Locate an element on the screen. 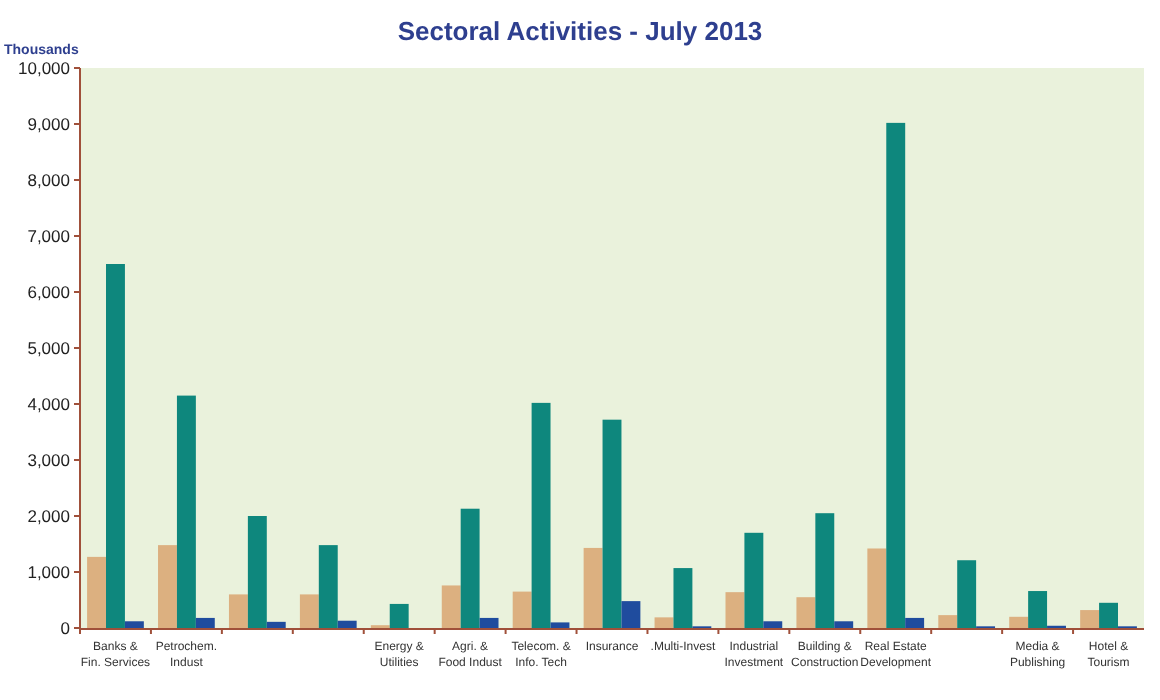 The height and width of the screenshot is (700, 1160). y-tick-label: 9,000 is located at coordinates (49, 123).